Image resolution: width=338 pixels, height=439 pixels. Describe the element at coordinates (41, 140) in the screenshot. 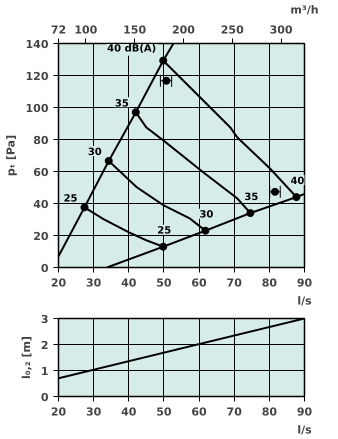

I see `y-tick-label: 80` at that location.